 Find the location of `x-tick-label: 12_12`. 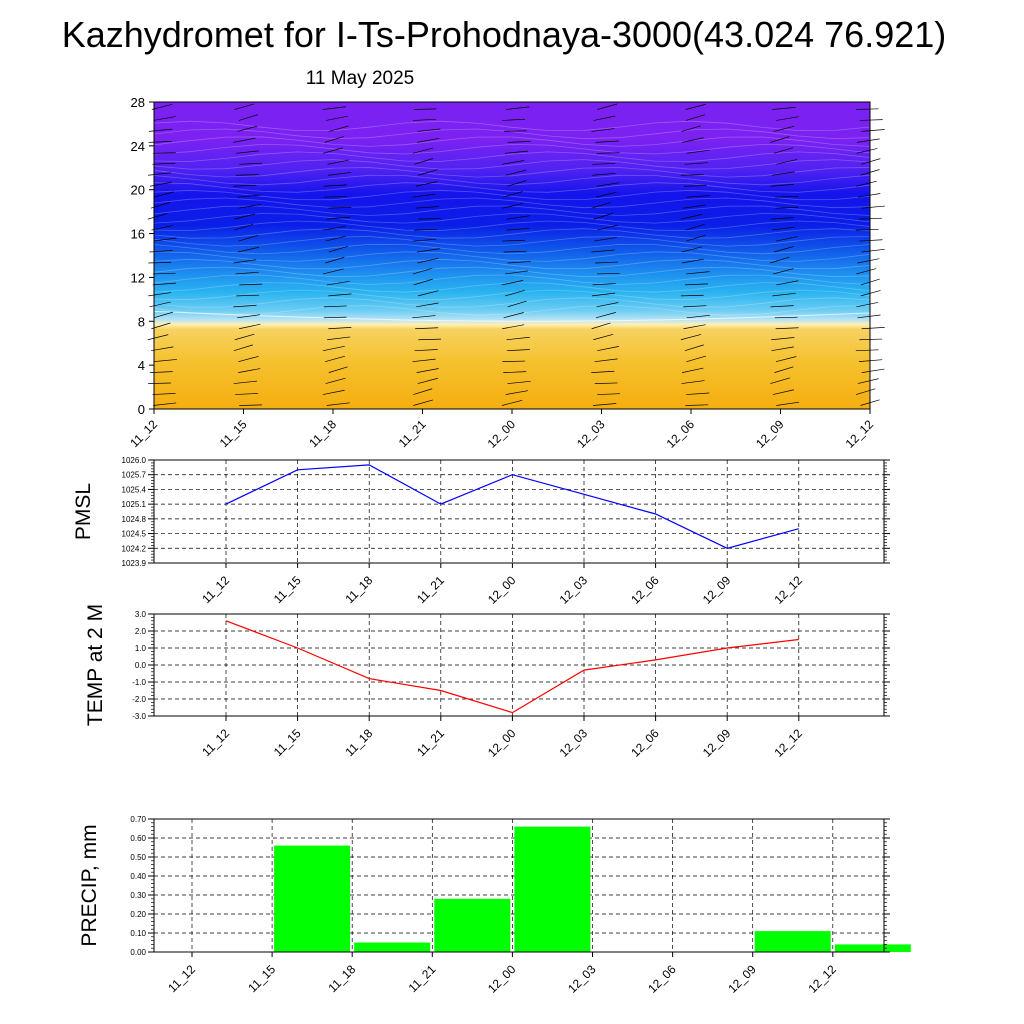

x-tick-label: 12_12 is located at coordinates (788, 590).